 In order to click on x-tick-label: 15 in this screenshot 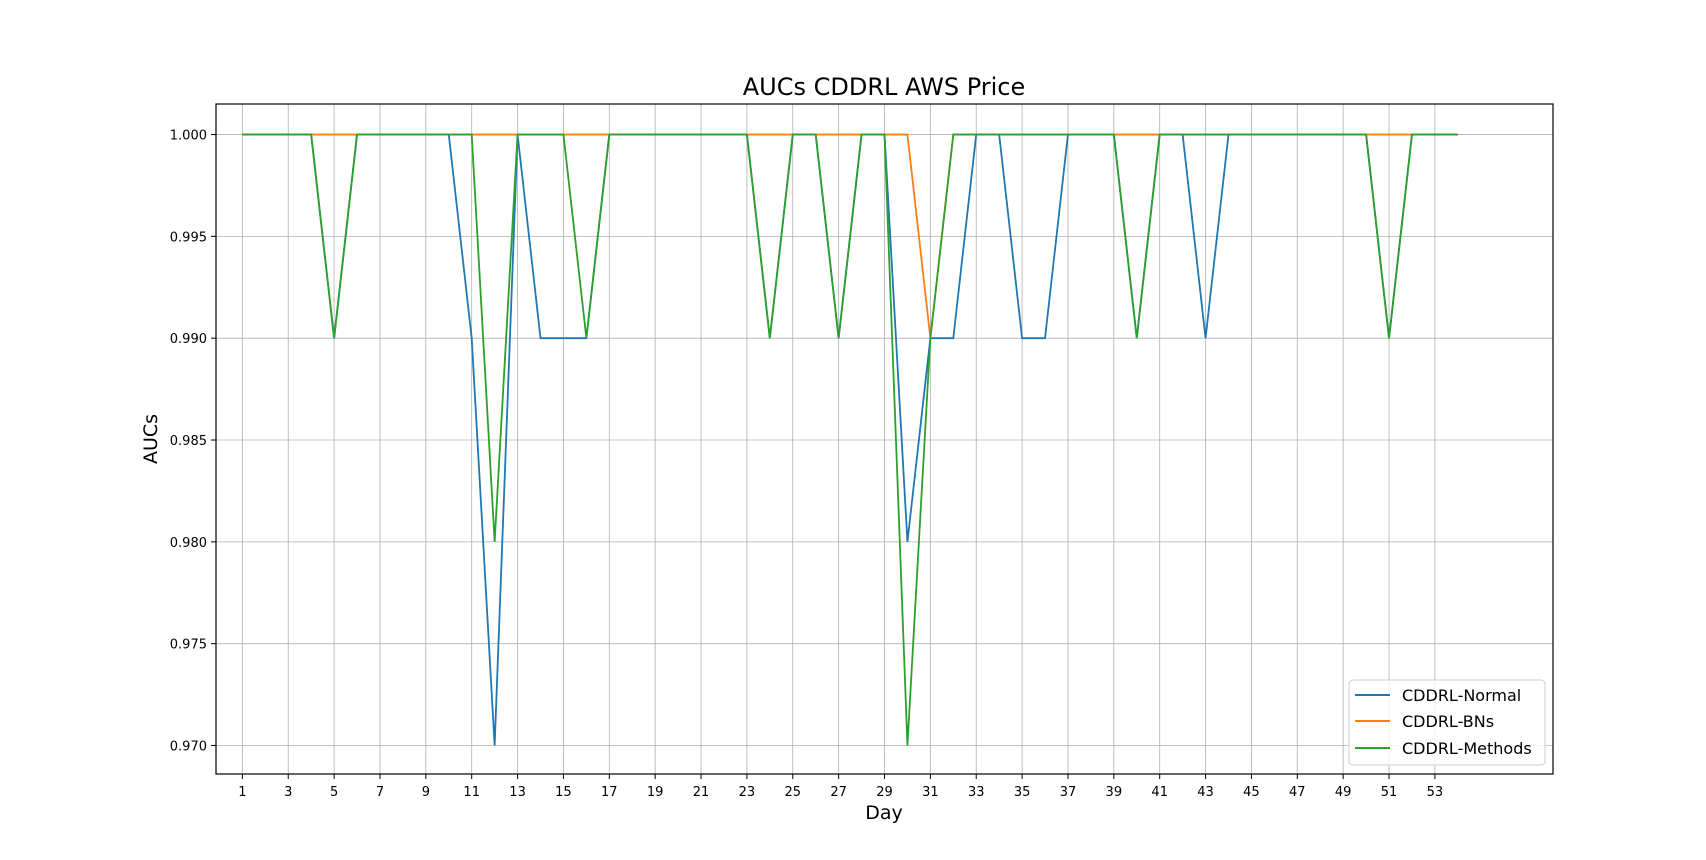, I will do `click(563, 792)`.